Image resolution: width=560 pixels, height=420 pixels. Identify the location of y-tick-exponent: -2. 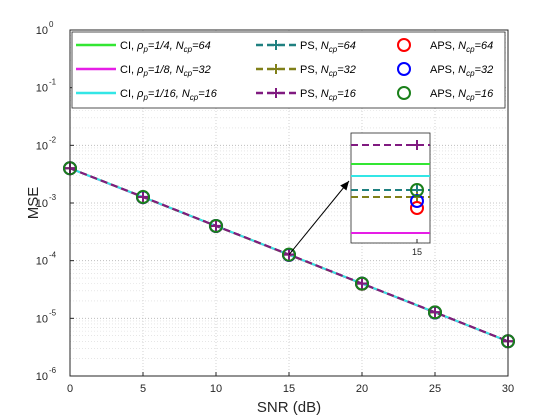
(53, 139).